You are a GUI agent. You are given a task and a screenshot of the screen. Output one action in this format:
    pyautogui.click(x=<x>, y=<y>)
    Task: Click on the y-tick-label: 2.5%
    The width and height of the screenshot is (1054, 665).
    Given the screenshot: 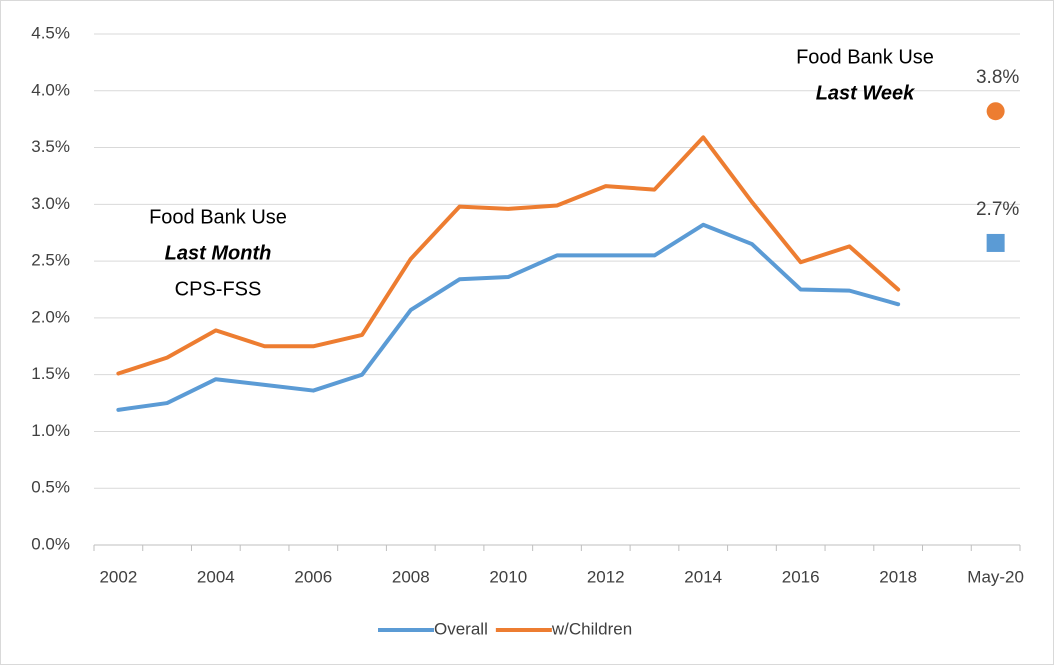 What is the action you would take?
    pyautogui.click(x=50, y=260)
    